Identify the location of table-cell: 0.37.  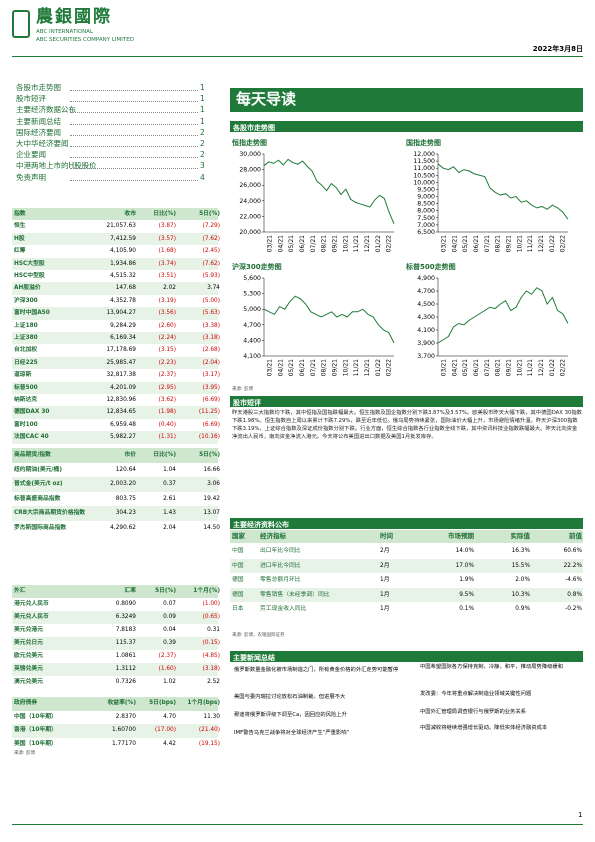
(169, 484).